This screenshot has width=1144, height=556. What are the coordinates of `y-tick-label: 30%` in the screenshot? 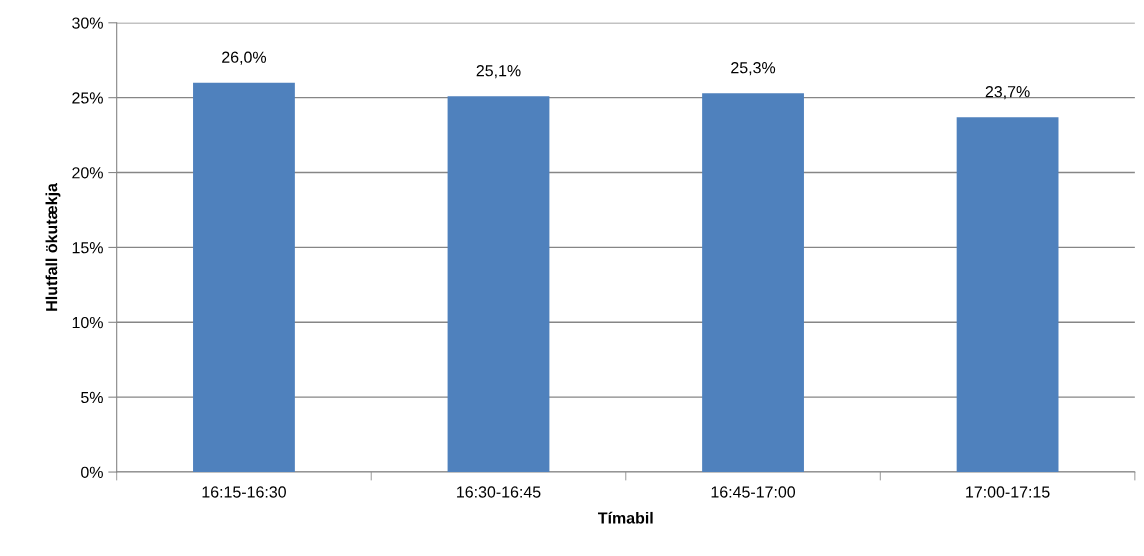 It's located at (87, 23).